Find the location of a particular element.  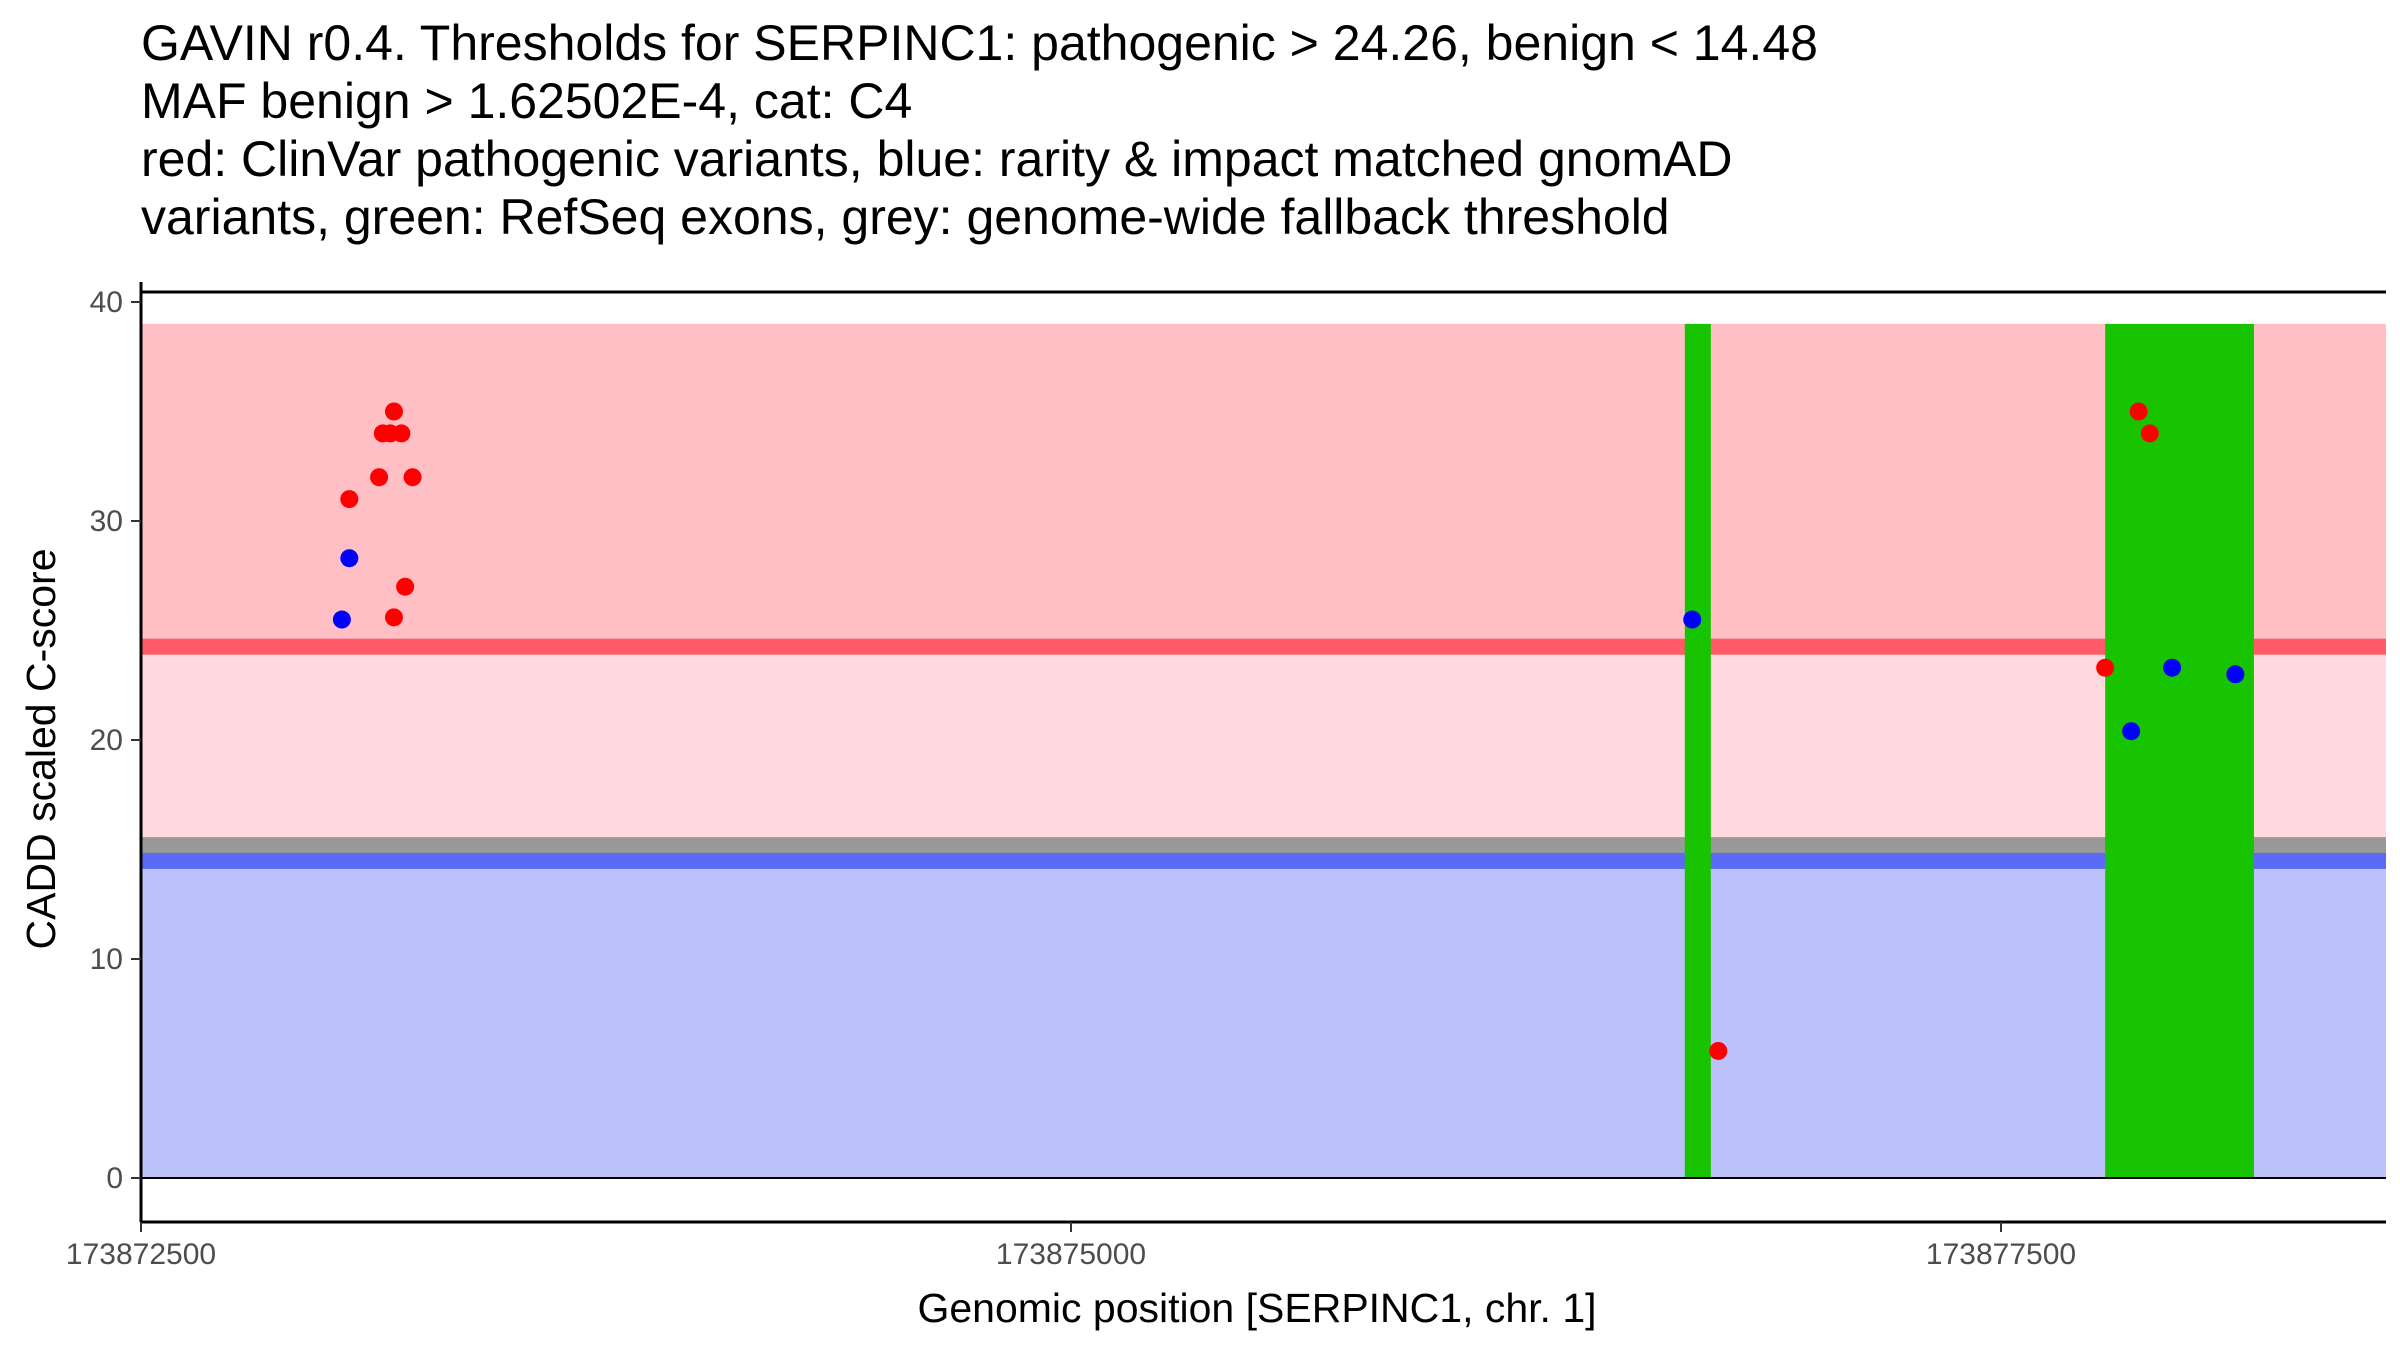

y-axis-title: CADD scaled C-score is located at coordinates (41, 749).